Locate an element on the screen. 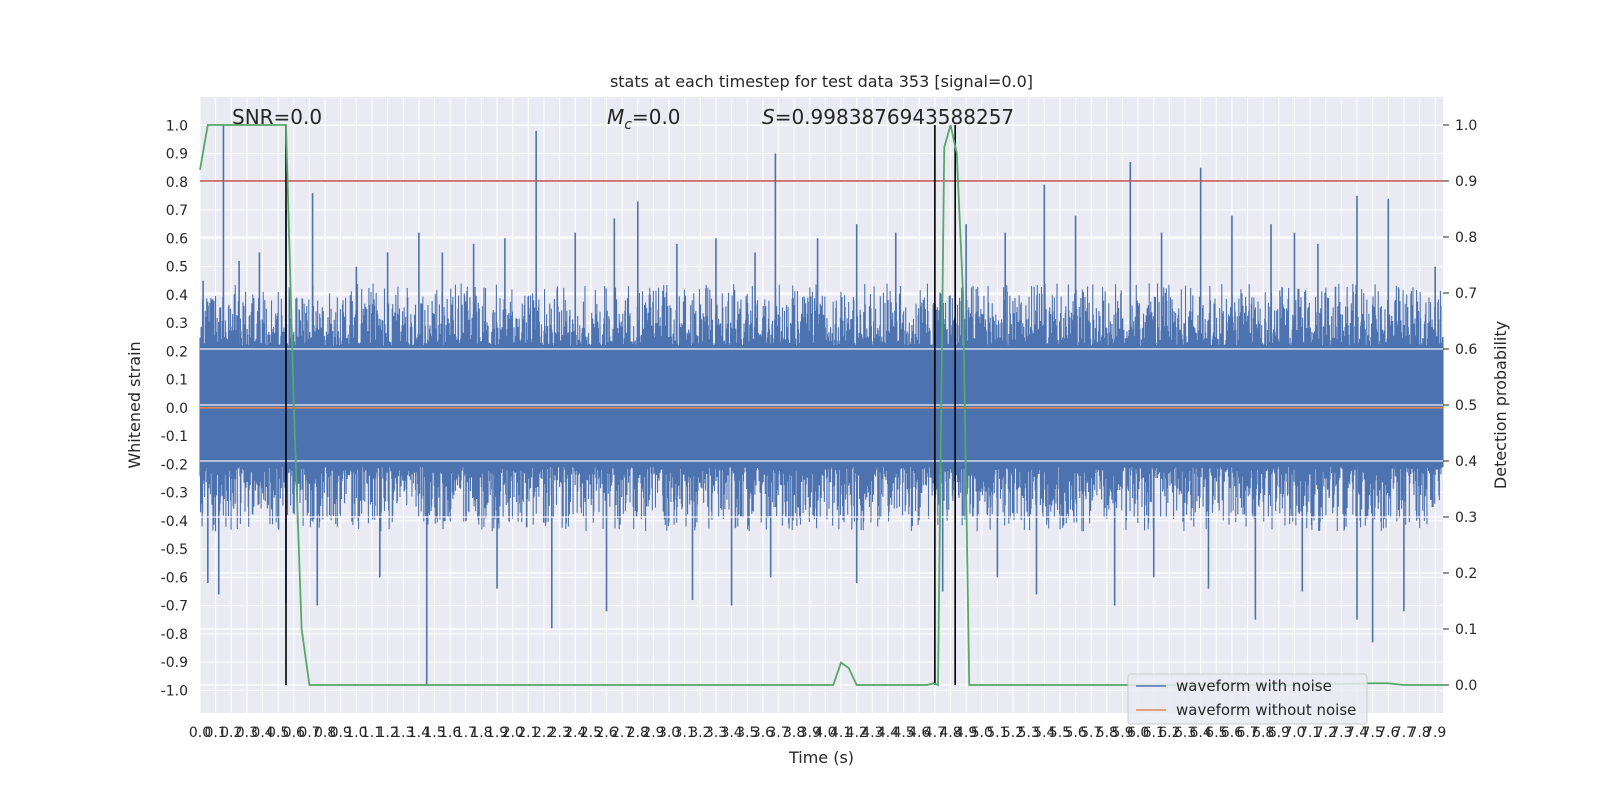  y-tick-label: 0.2 is located at coordinates (177, 352).